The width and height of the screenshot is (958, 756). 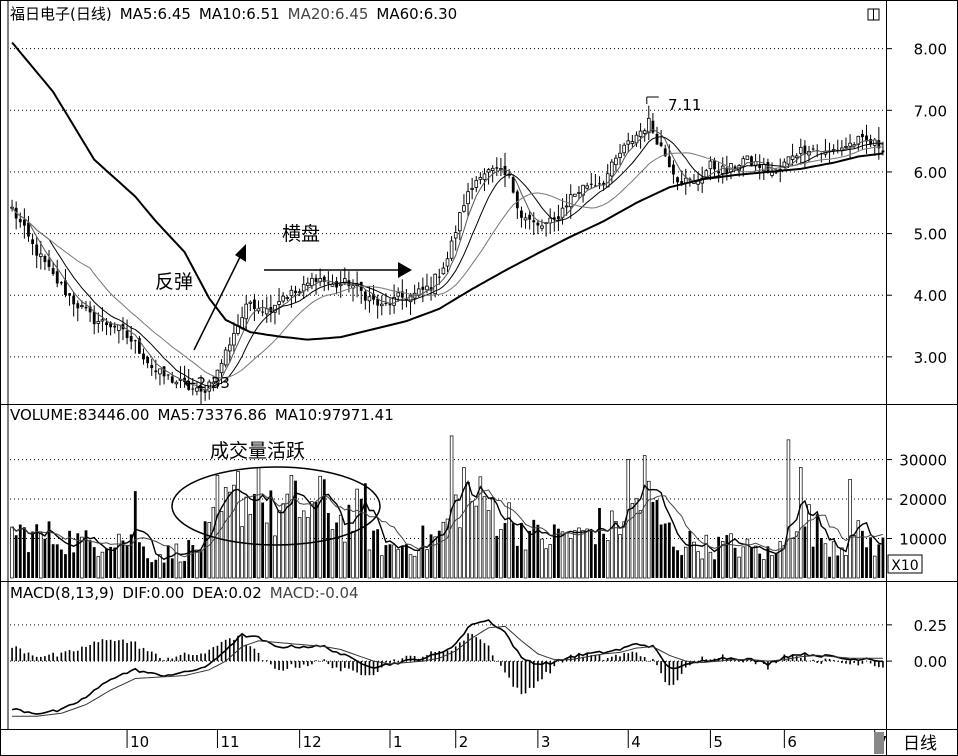 I want to click on time-tick-label: 1, so click(x=398, y=742).